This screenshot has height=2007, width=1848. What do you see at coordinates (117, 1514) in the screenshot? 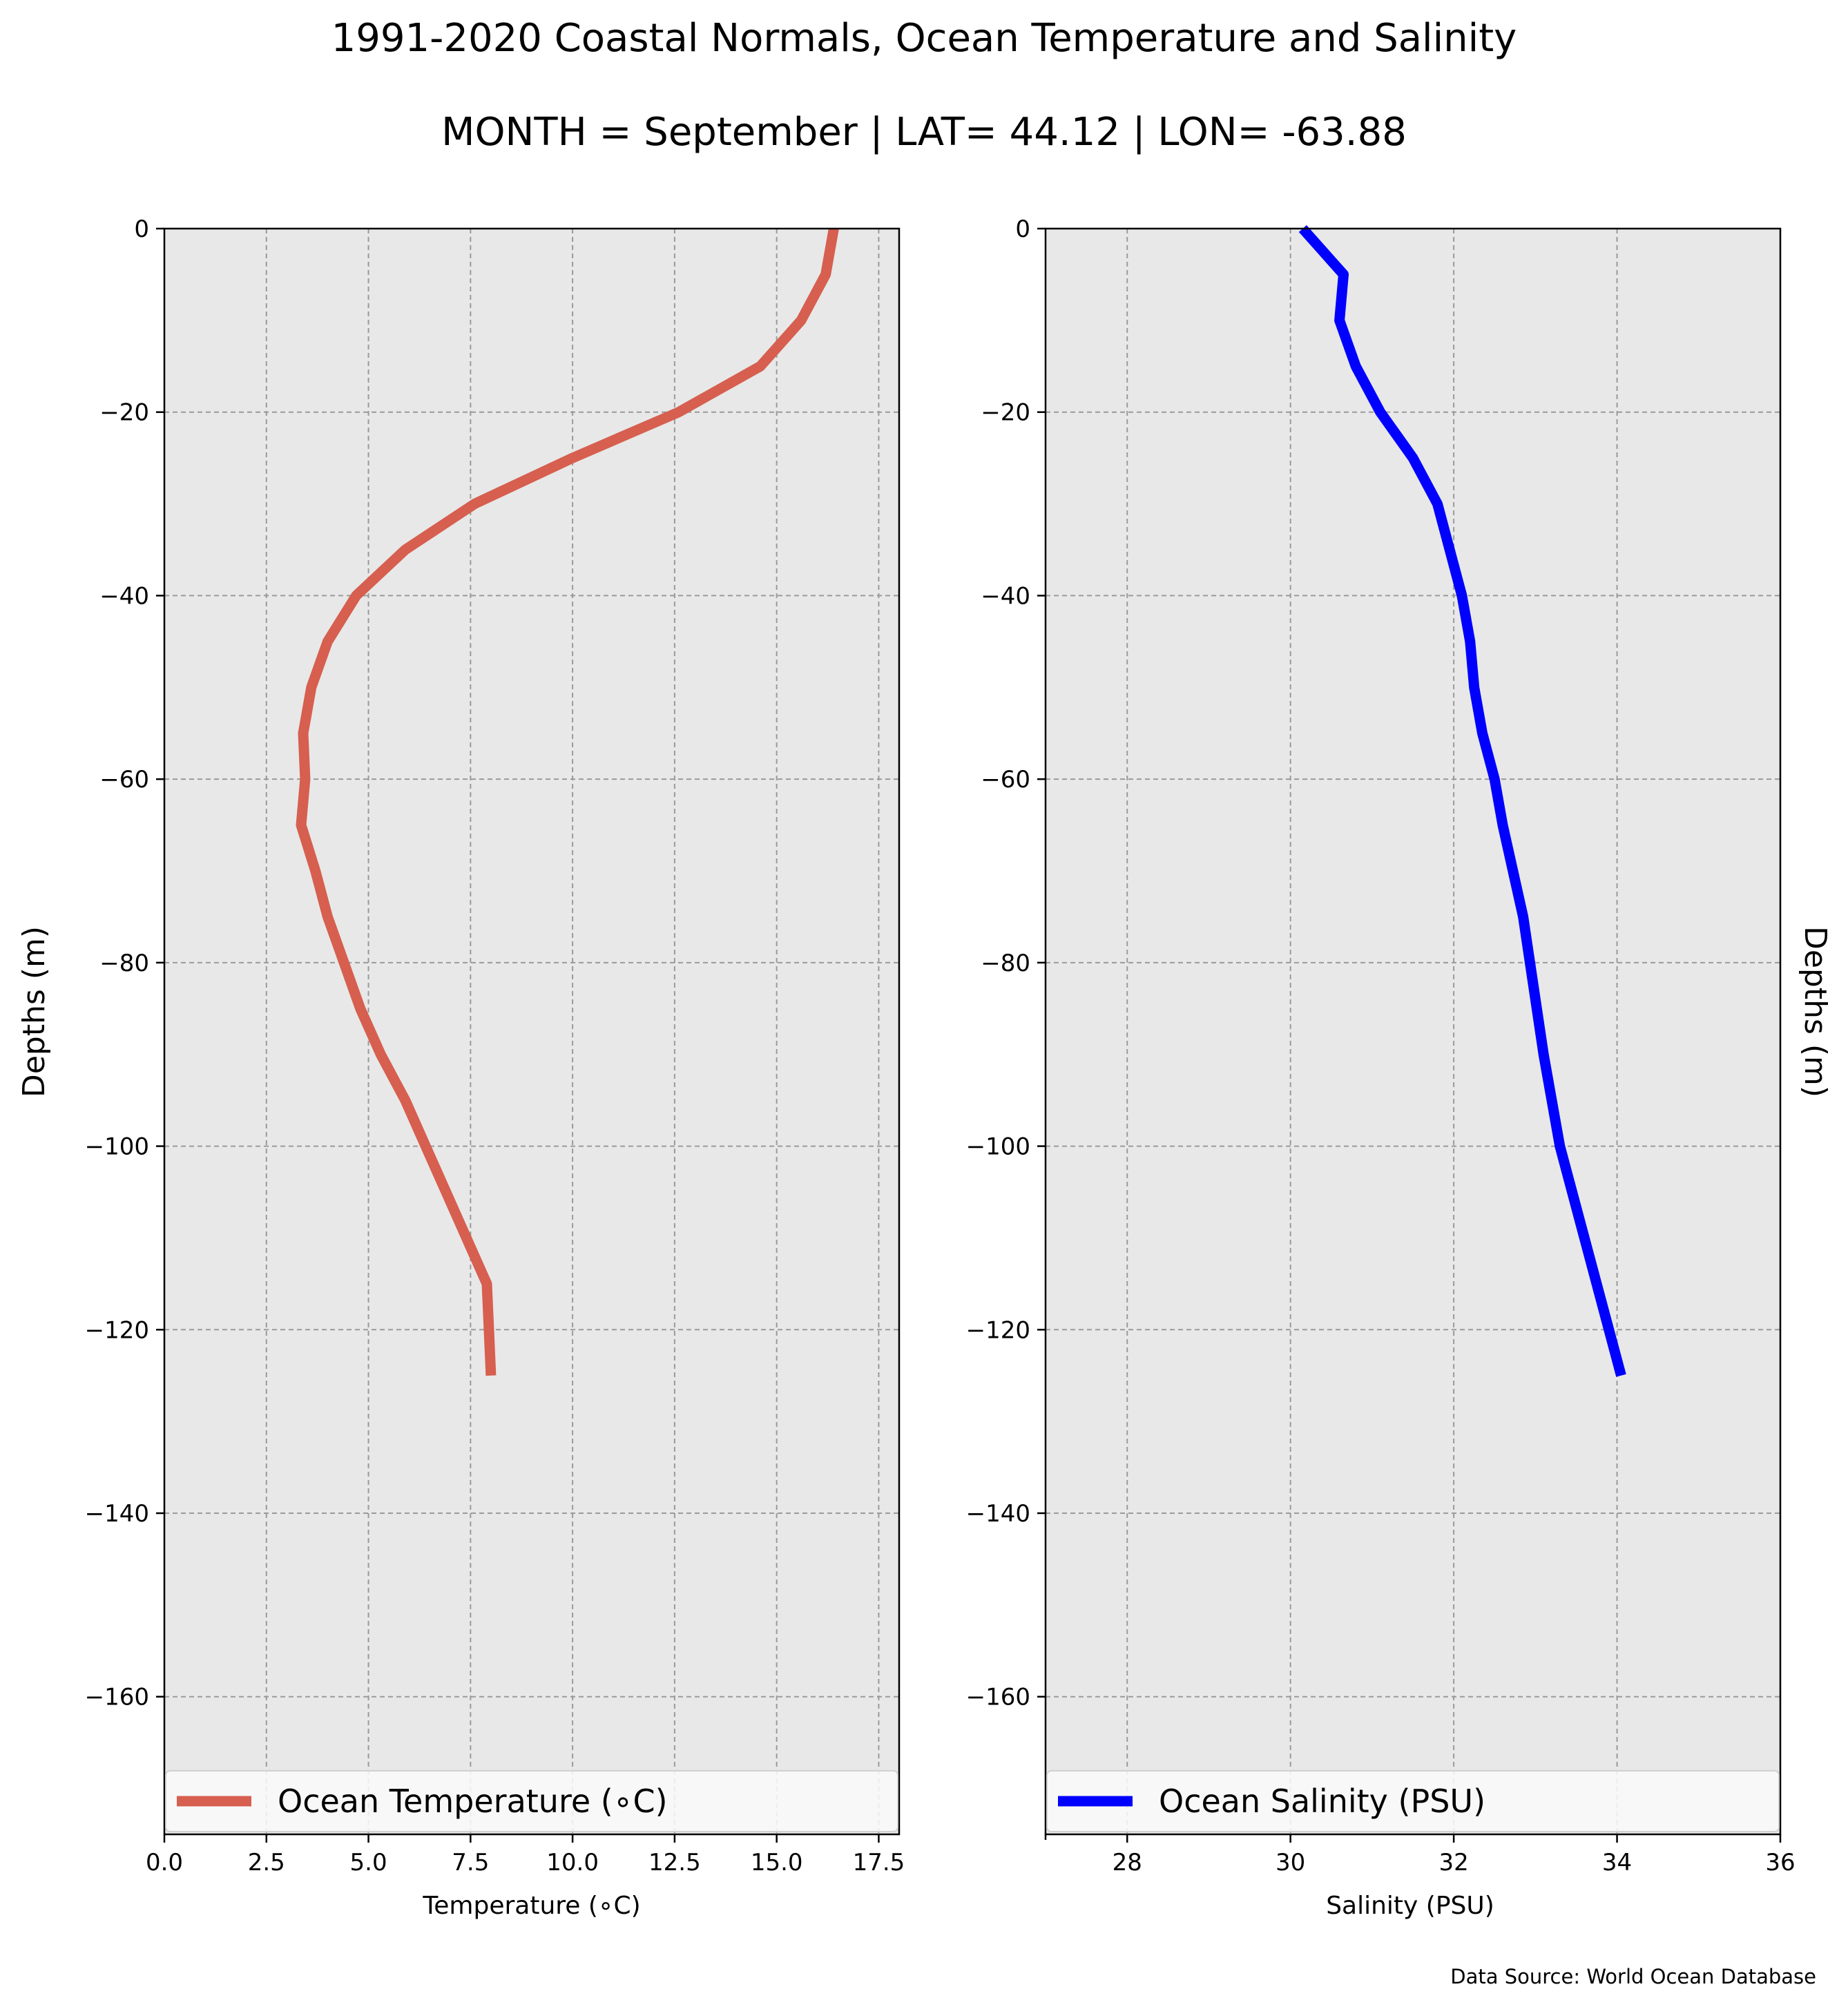
I see `temperature-y-tick-label: −140` at bounding box center [117, 1514].